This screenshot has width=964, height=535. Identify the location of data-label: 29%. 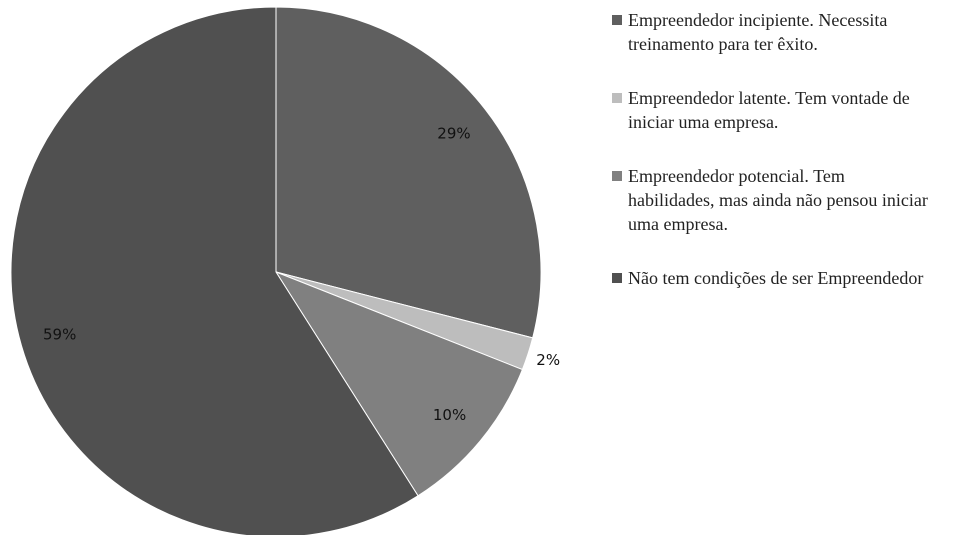
(453, 133).